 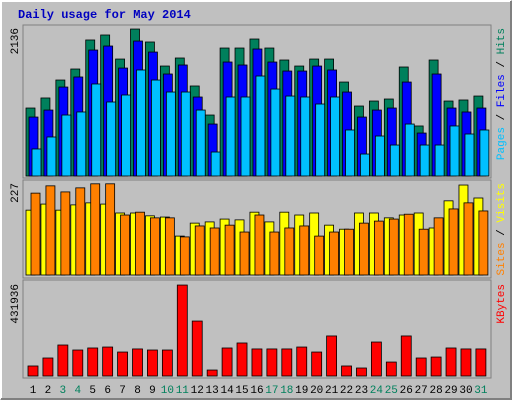 I want to click on y-tick-label: 227, so click(x=16, y=193).